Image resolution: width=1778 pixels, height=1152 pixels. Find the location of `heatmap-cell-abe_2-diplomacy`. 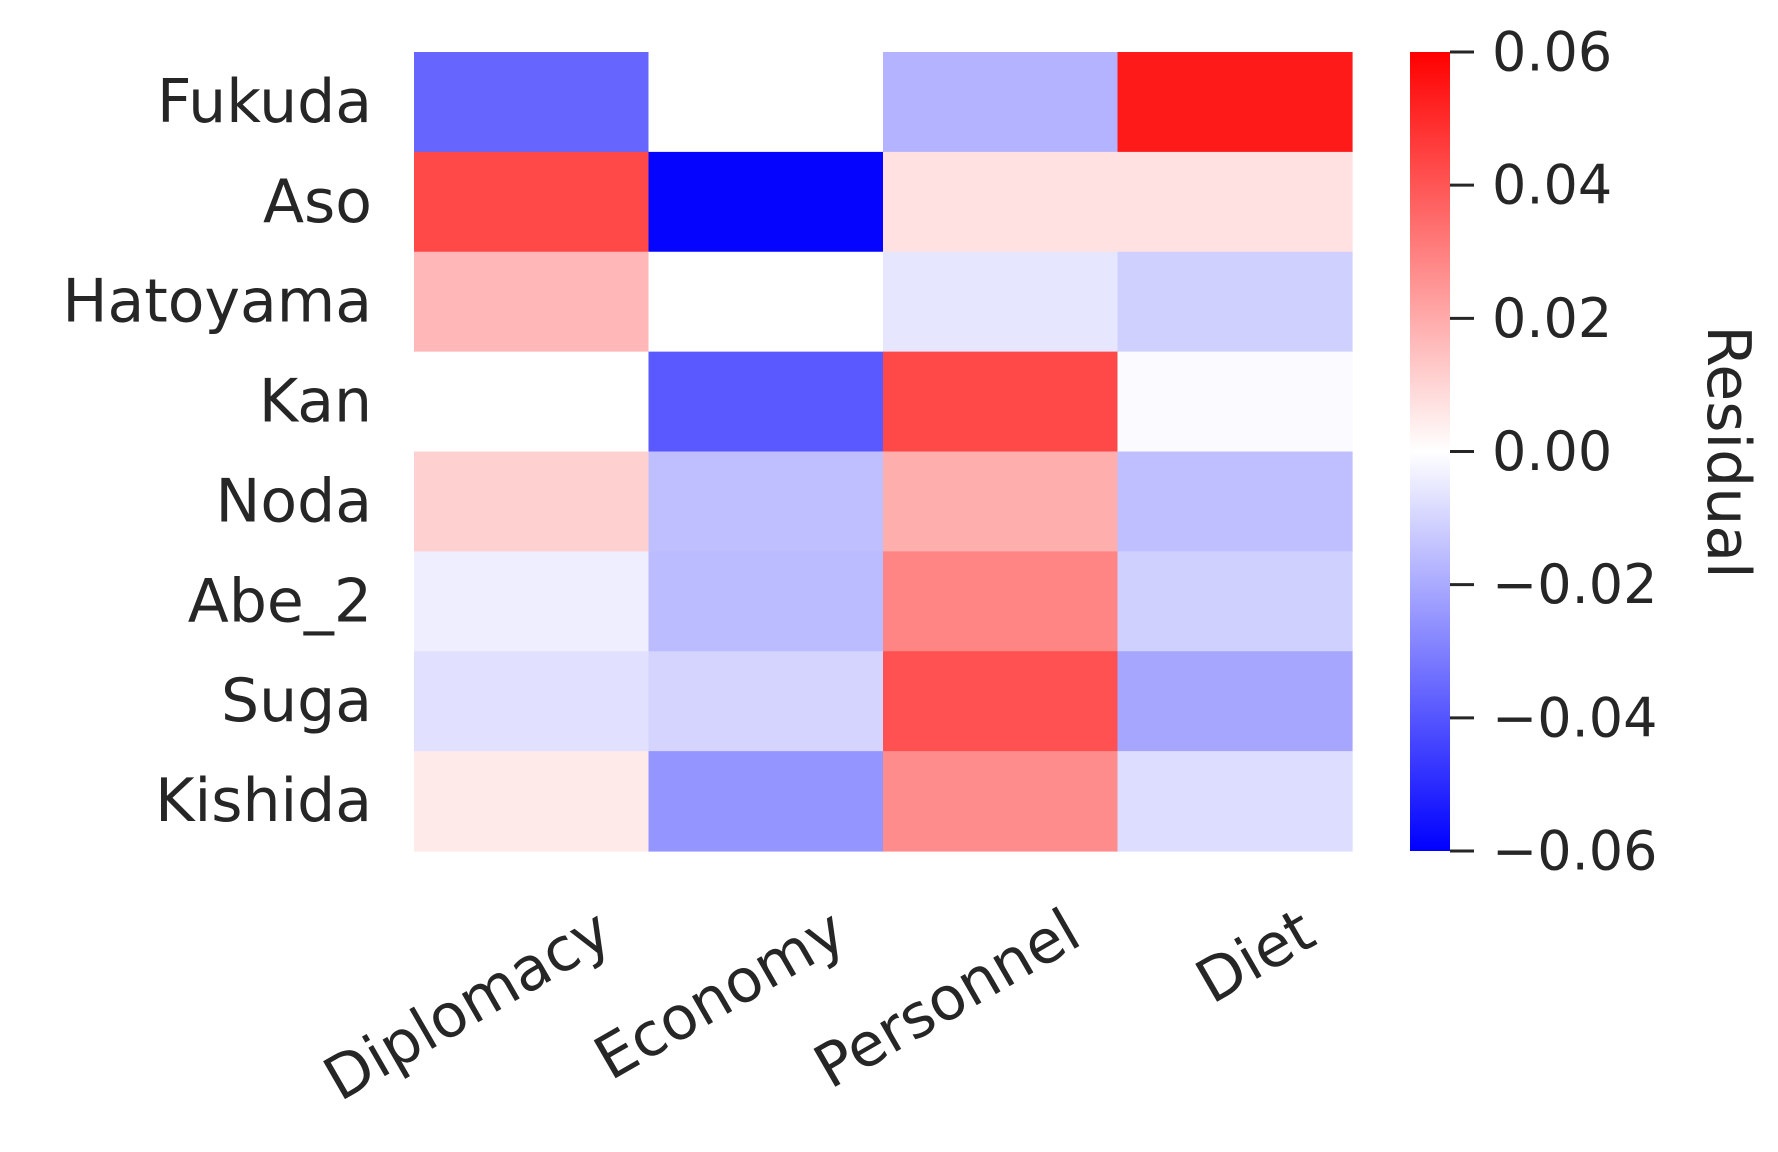

heatmap-cell-abe_2-diplomacy is located at coordinates (532, 601).